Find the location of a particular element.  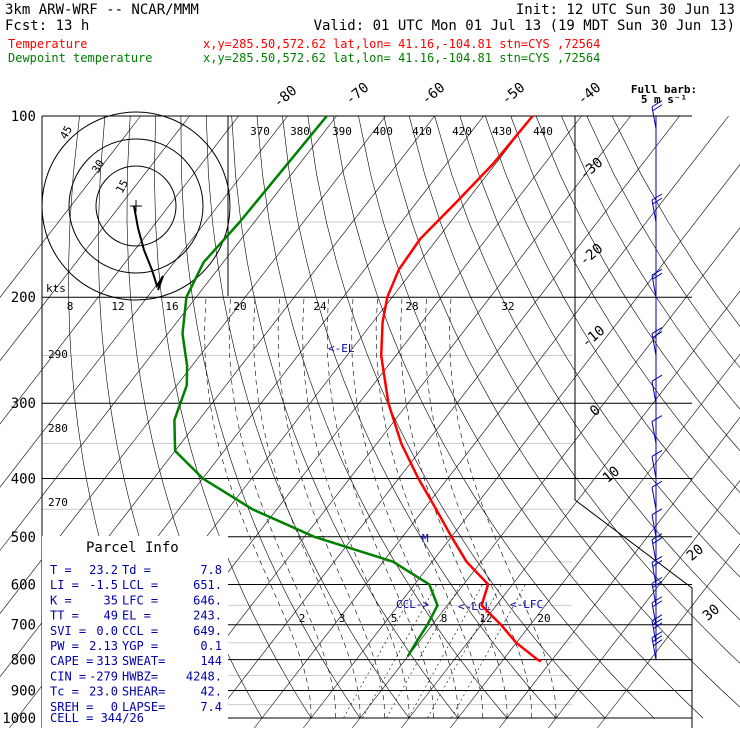

lfc-annotation: <-LFC is located at coordinates (526, 604).